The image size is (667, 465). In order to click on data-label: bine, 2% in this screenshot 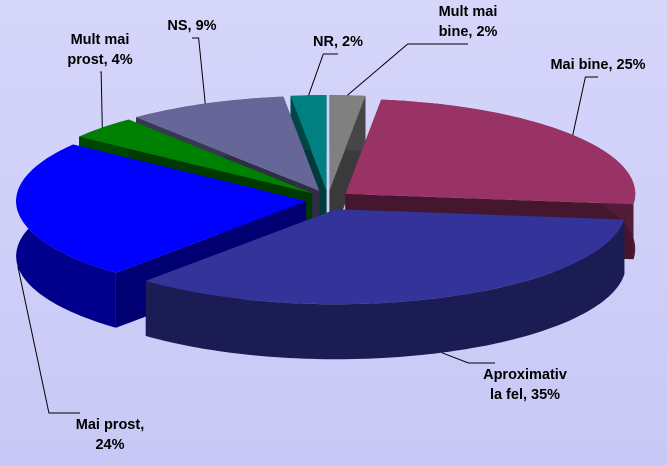, I will do `click(468, 32)`.